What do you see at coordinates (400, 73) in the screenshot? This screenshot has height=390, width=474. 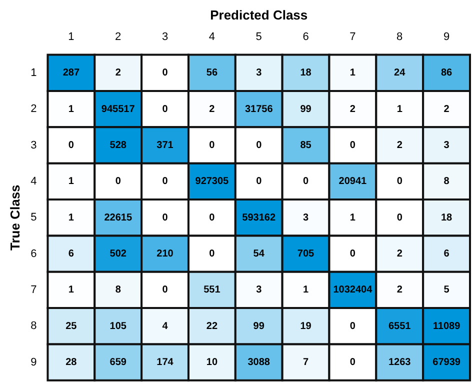 I see `data-label: 24` at bounding box center [400, 73].